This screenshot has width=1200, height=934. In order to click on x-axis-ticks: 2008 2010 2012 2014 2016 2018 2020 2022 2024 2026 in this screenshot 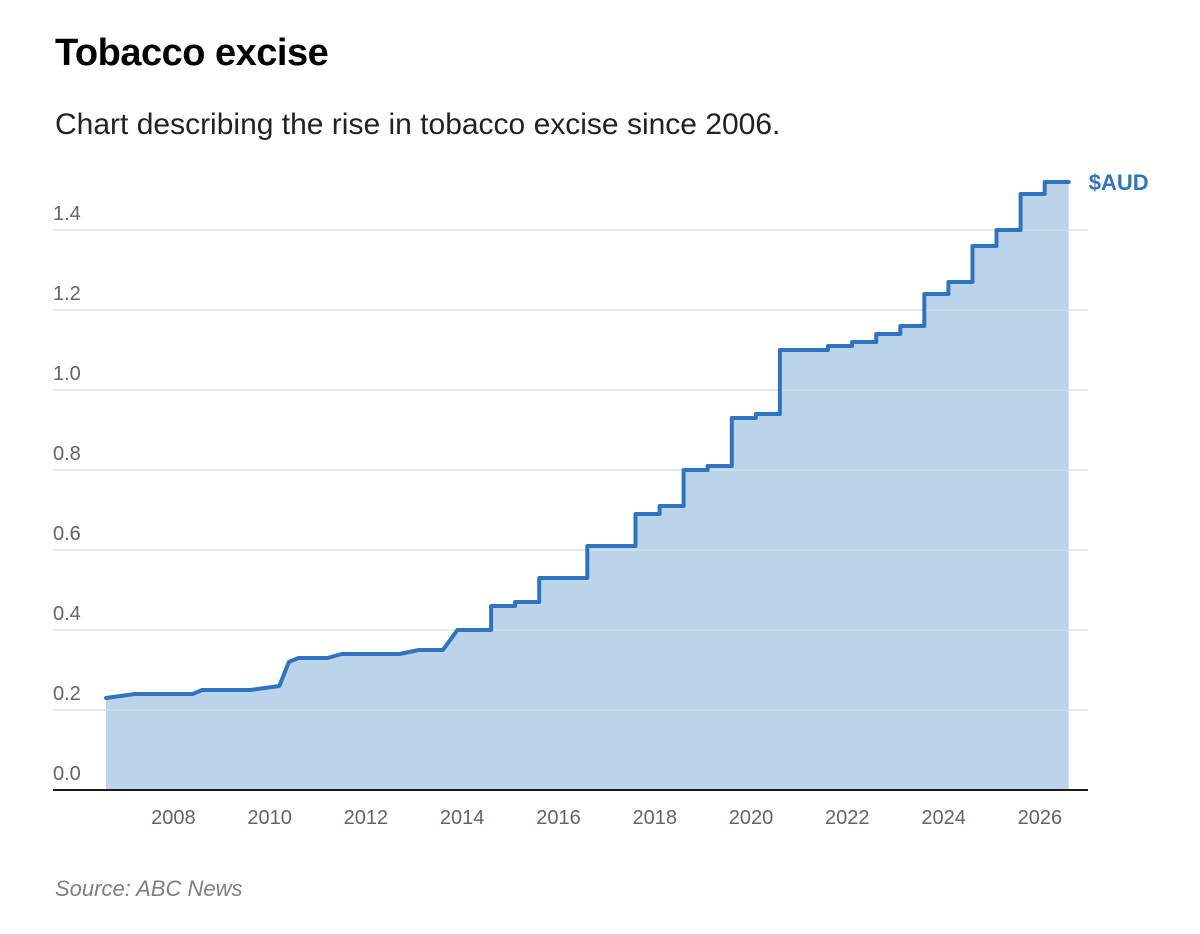, I will do `click(606, 818)`.